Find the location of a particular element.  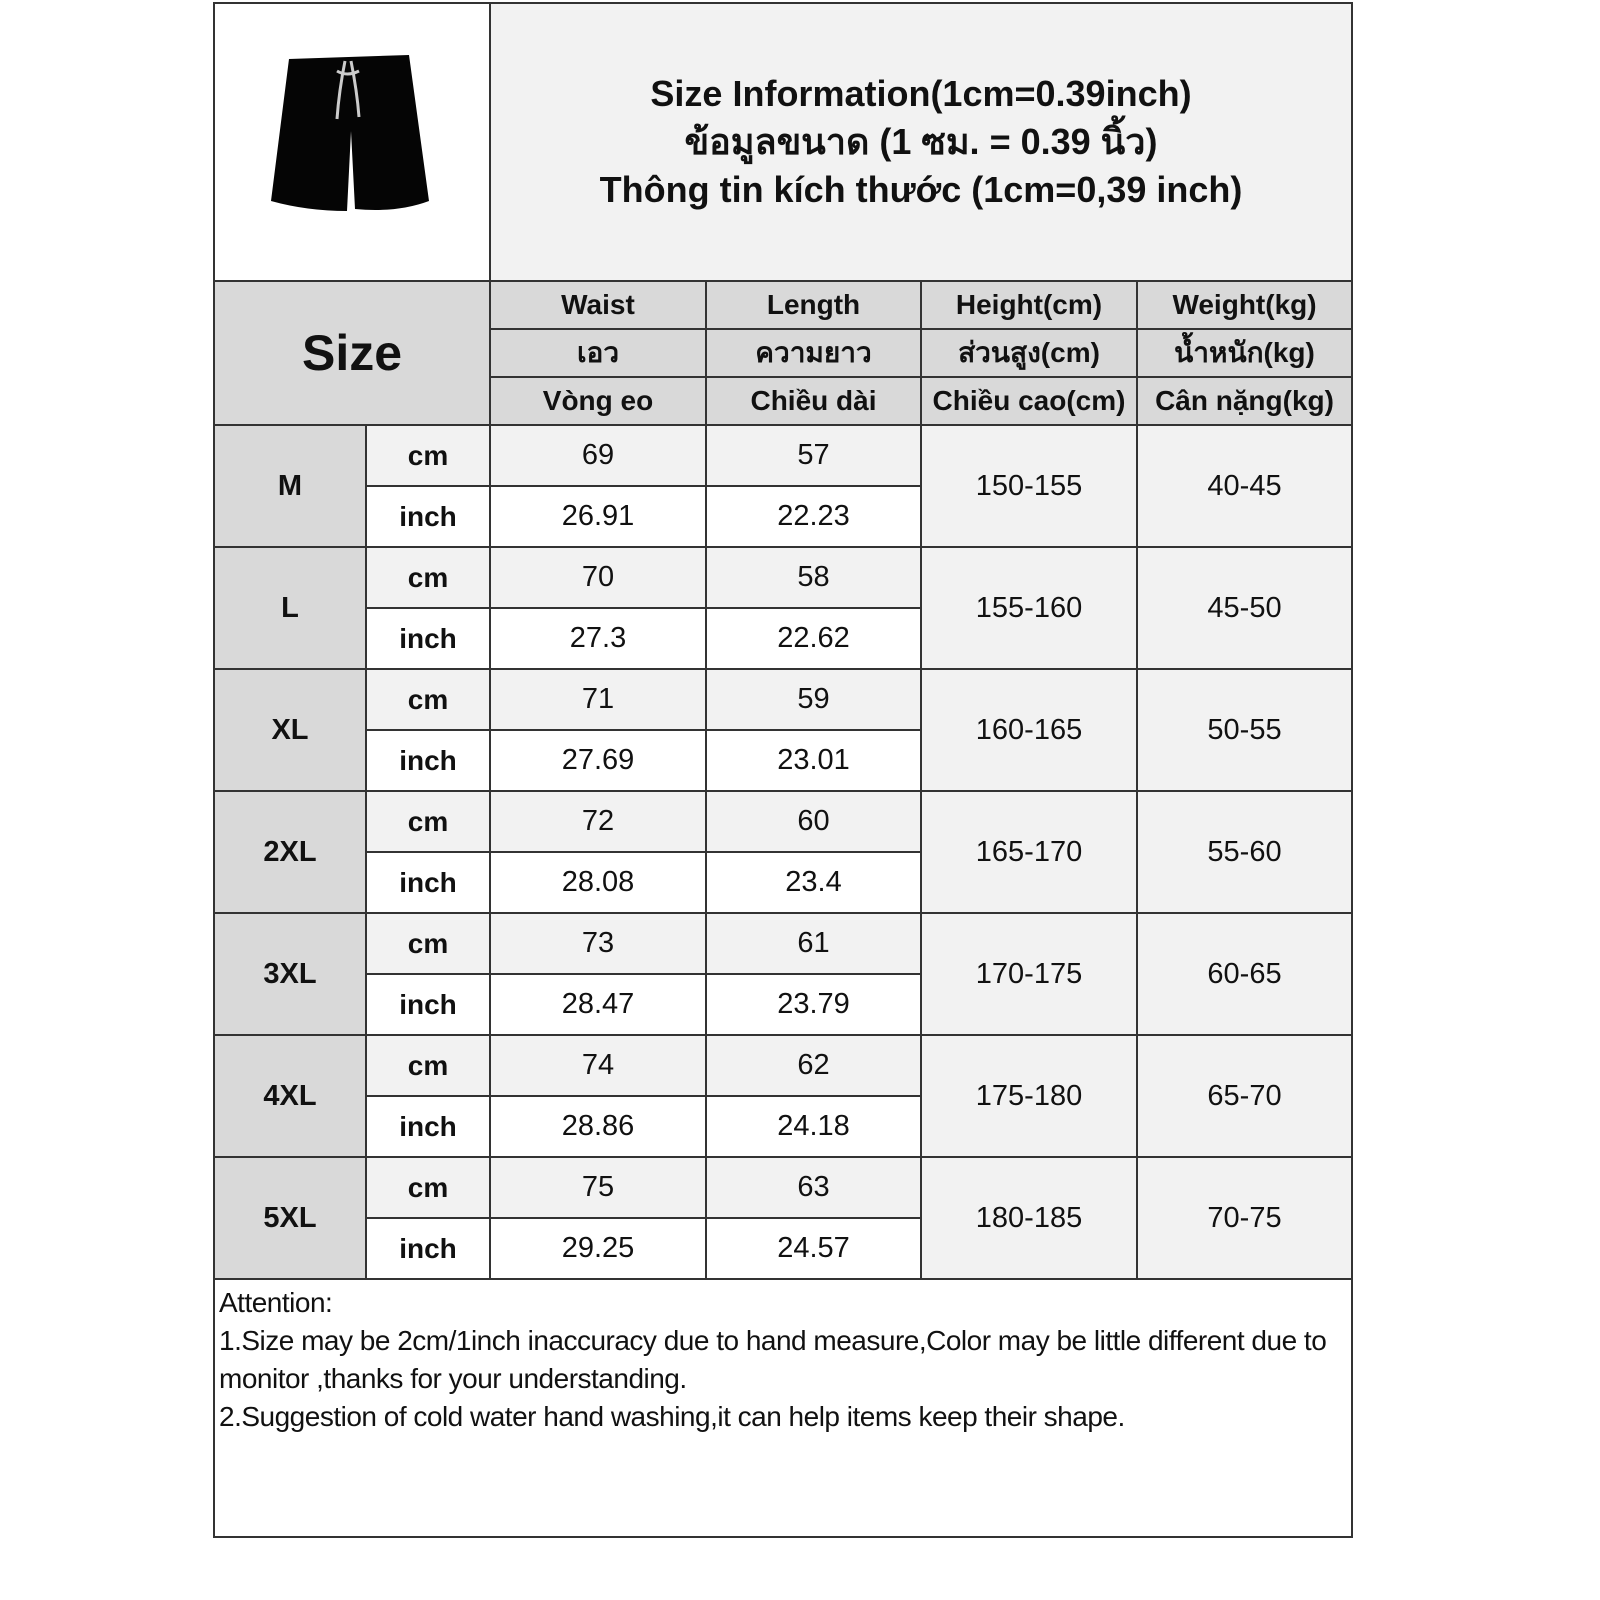

length-cm: 57 is located at coordinates (813, 455).